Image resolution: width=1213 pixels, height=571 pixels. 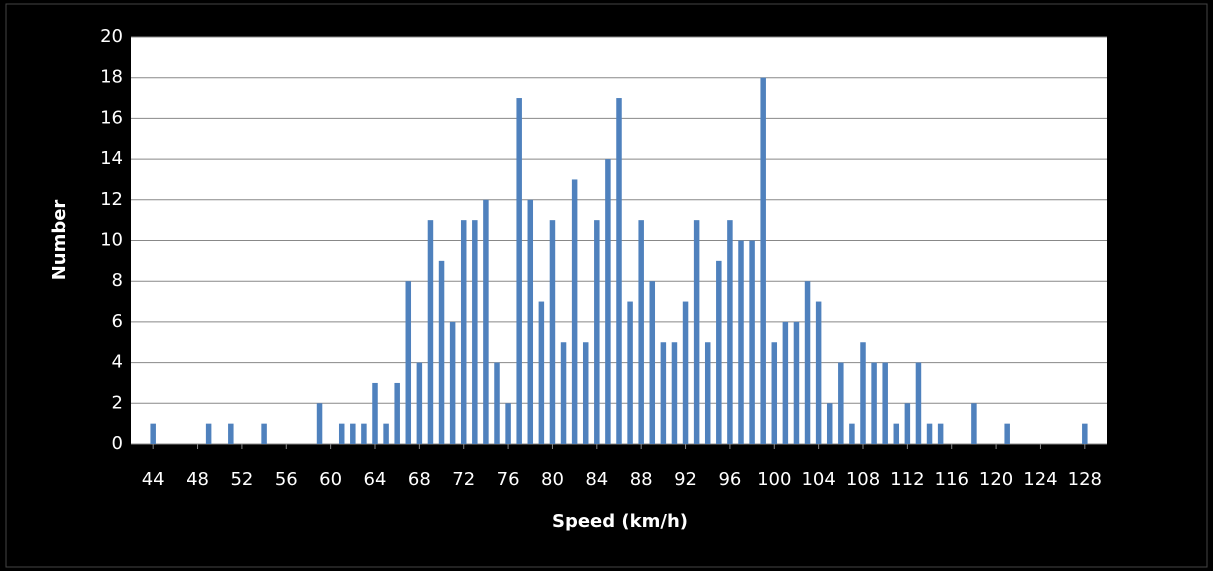 I want to click on x-tick-label: 80, so click(x=552, y=479).